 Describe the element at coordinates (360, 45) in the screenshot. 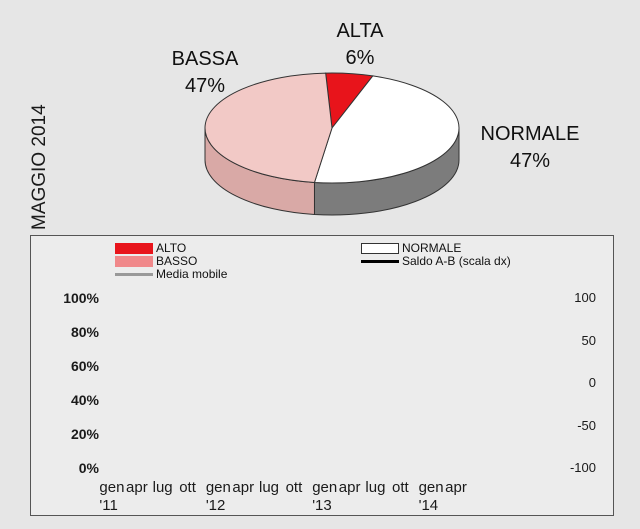

I see `pie-label-alta: ALTA 6%` at that location.